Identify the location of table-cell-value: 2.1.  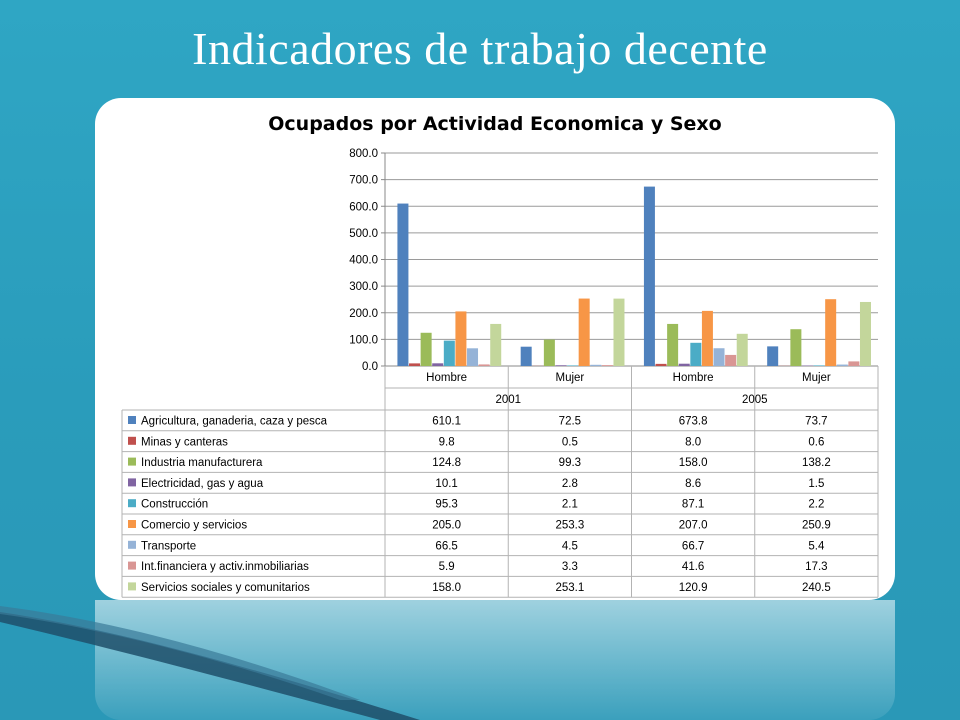
(570, 505).